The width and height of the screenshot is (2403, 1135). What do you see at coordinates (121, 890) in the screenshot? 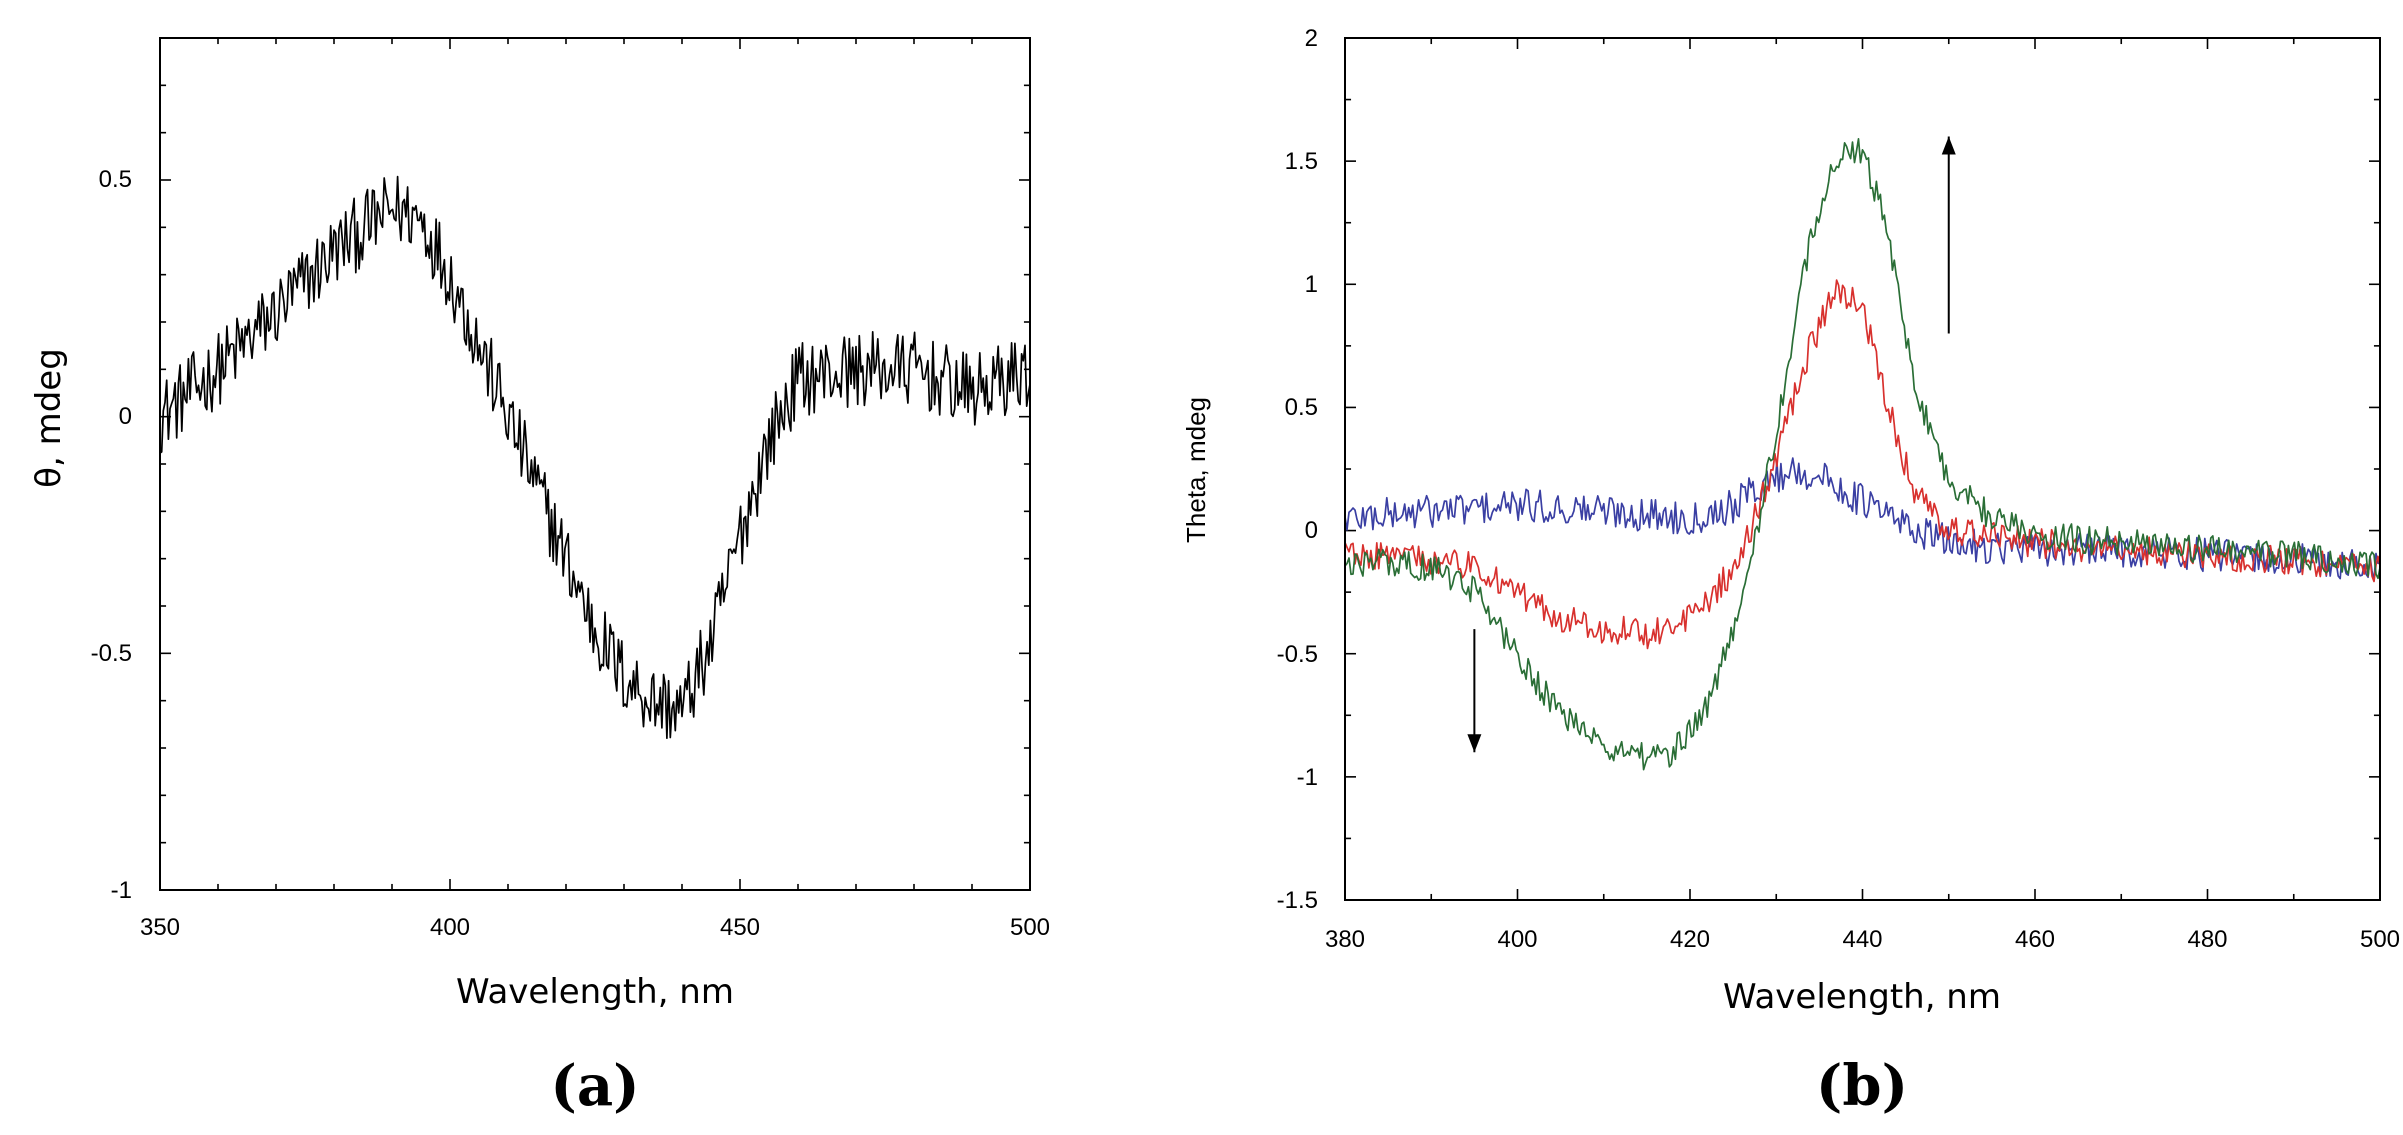
I see `panel-a-y-tick-label: -1` at bounding box center [121, 890].